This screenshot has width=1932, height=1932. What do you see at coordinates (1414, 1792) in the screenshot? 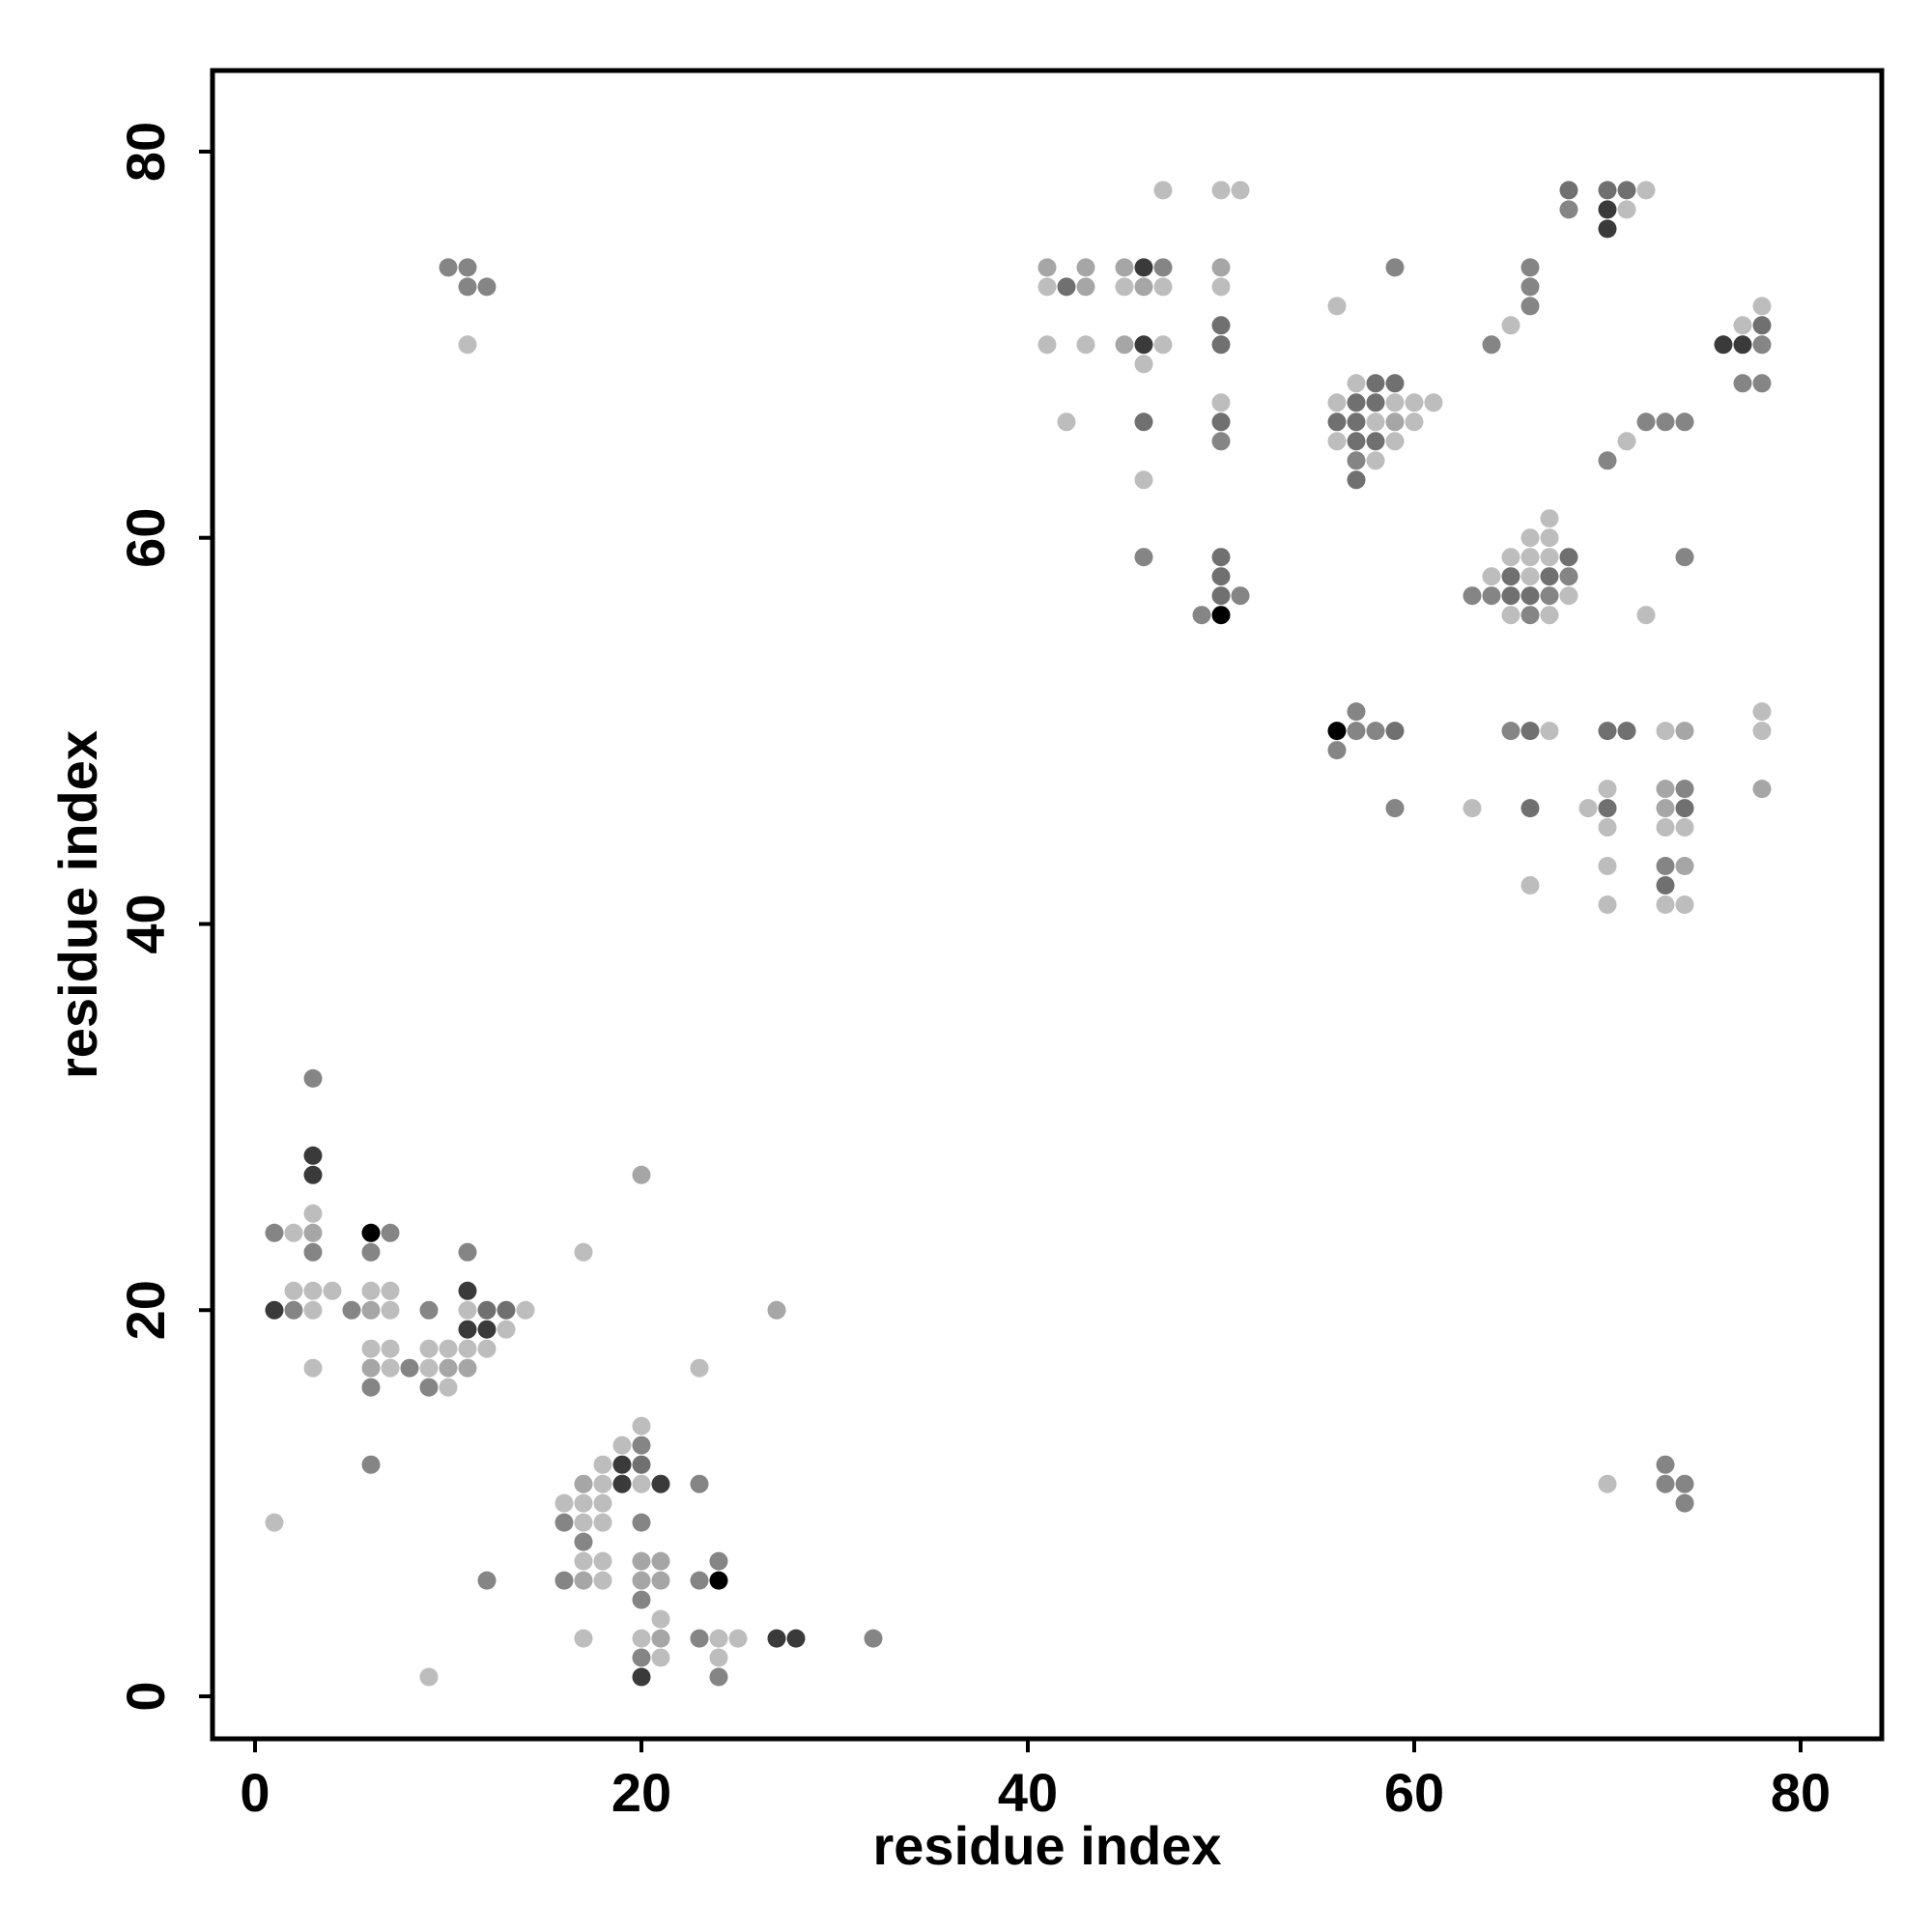
I see `x-tick-label: 60` at bounding box center [1414, 1792].